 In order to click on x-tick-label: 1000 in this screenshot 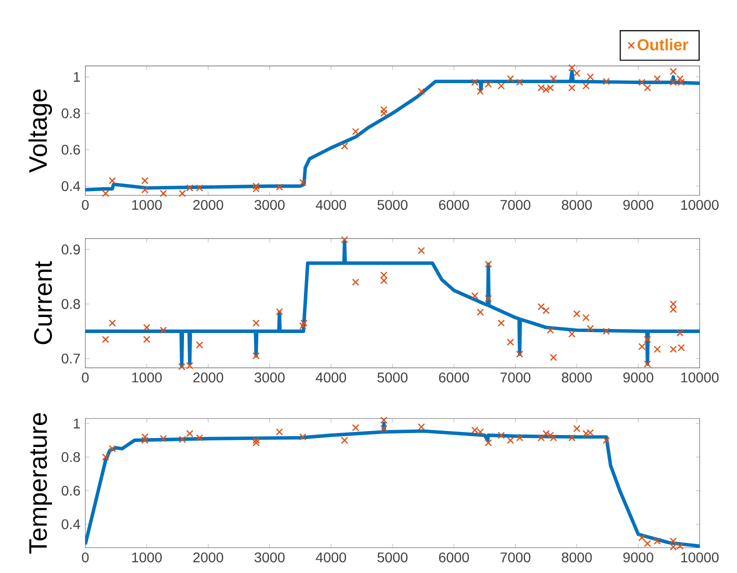, I will do `click(147, 557)`.